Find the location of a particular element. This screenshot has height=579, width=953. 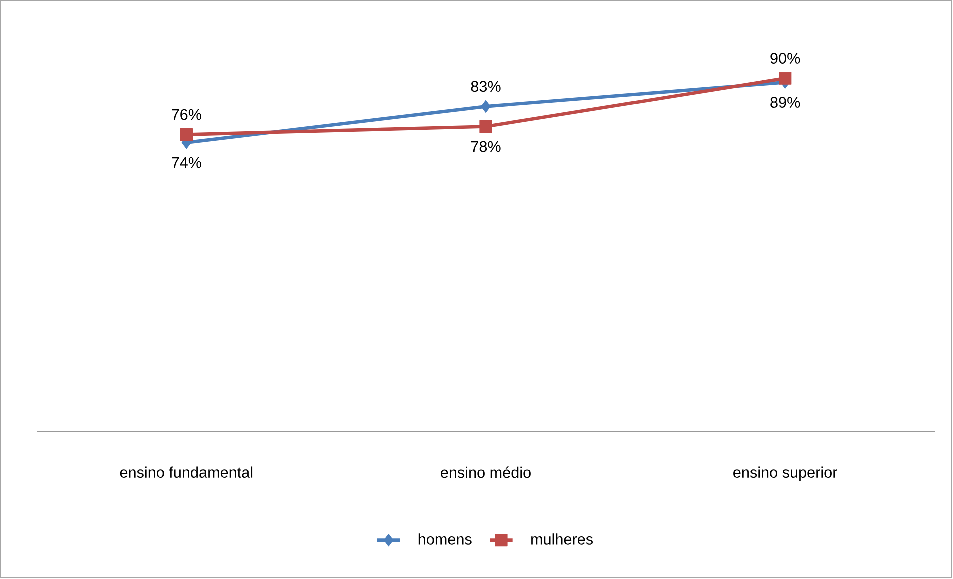

x-tick-label: ensino fundamental is located at coordinates (186, 472).